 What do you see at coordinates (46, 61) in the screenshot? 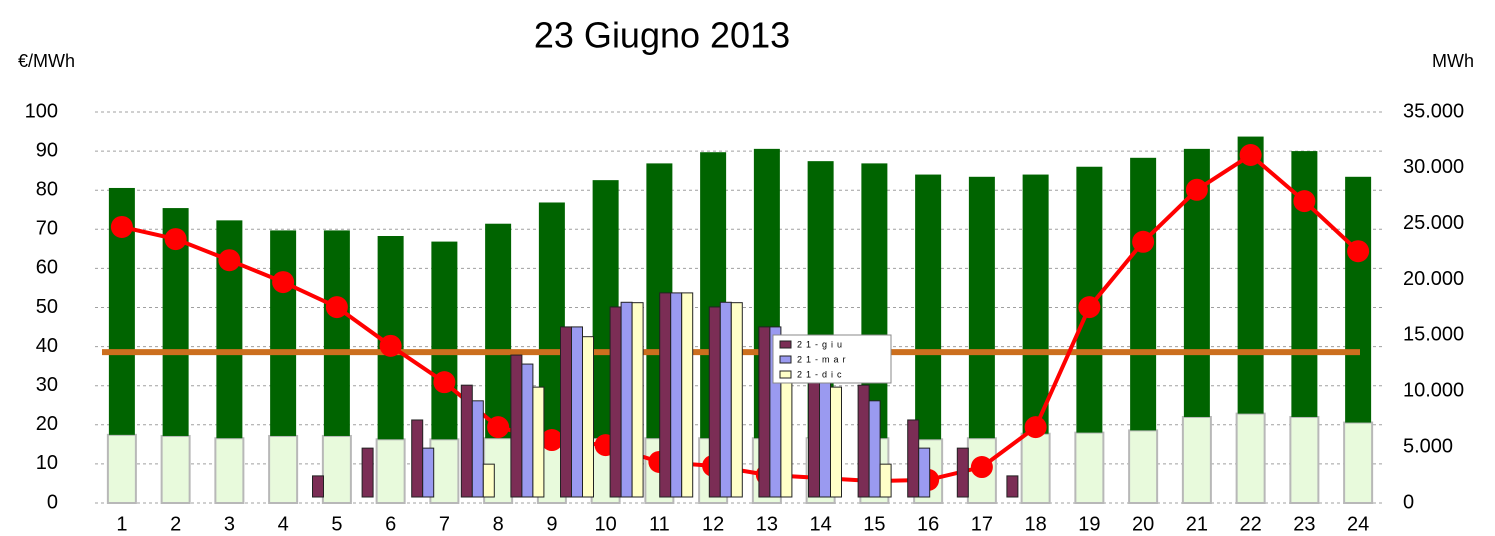
I see `y-axis-label: €/MWh` at bounding box center [46, 61].